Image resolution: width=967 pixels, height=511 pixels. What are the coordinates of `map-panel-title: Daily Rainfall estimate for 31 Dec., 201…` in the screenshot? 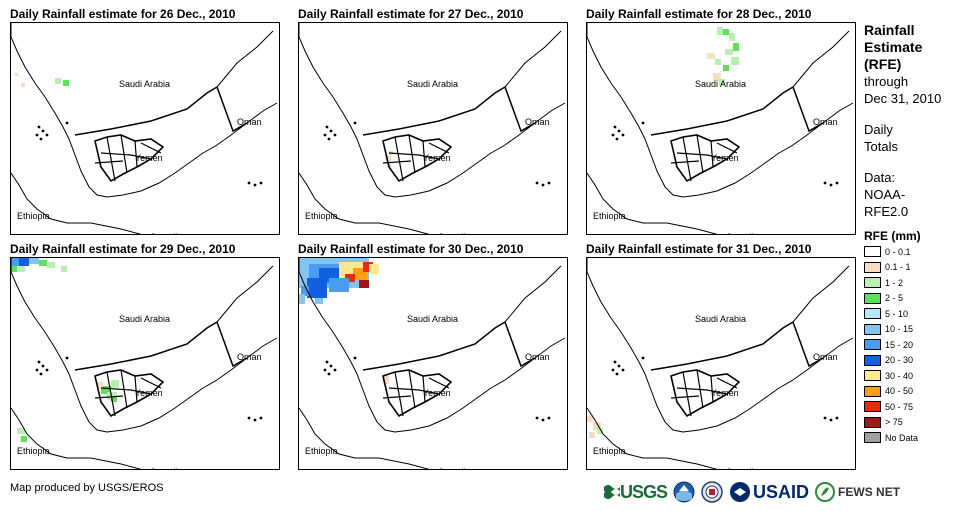 It's located at (699, 249).